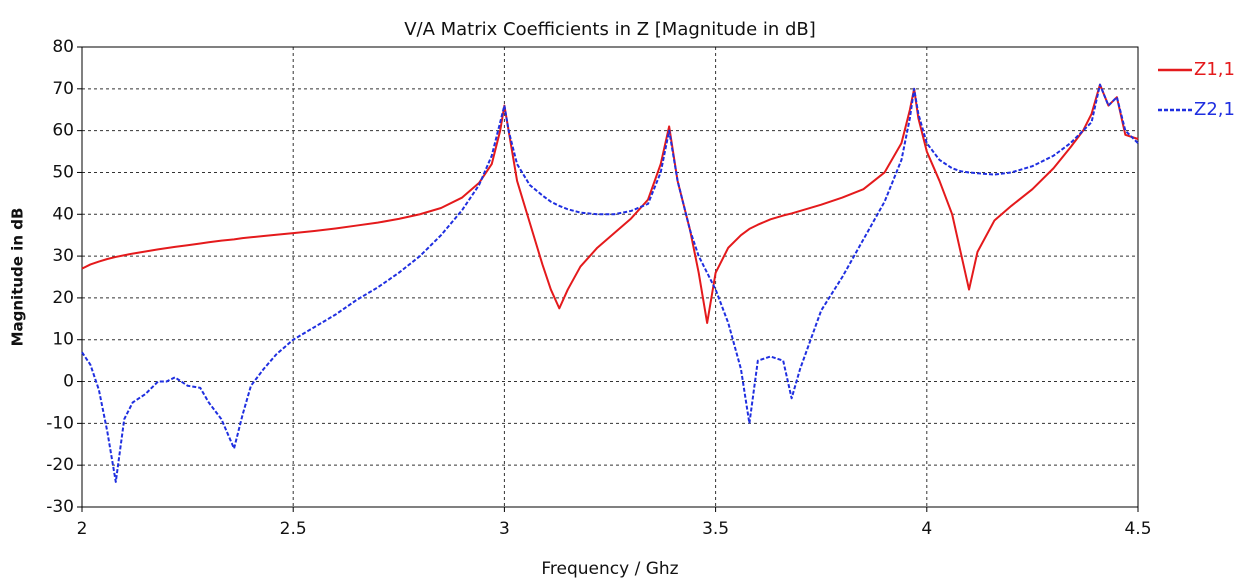 The image size is (1243, 583). What do you see at coordinates (60, 423) in the screenshot?
I see `y-tick-label: -10` at bounding box center [60, 423].